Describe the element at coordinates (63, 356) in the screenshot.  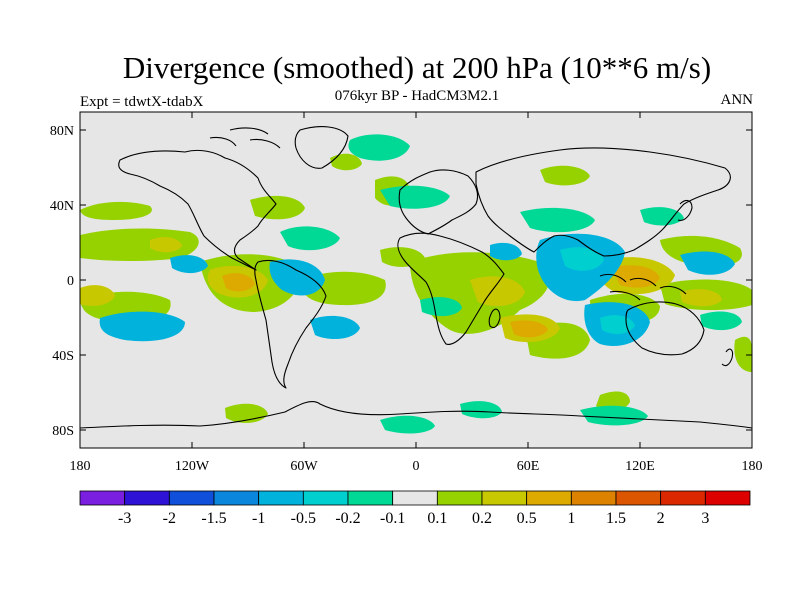
I see `lat-label: 40S` at that location.